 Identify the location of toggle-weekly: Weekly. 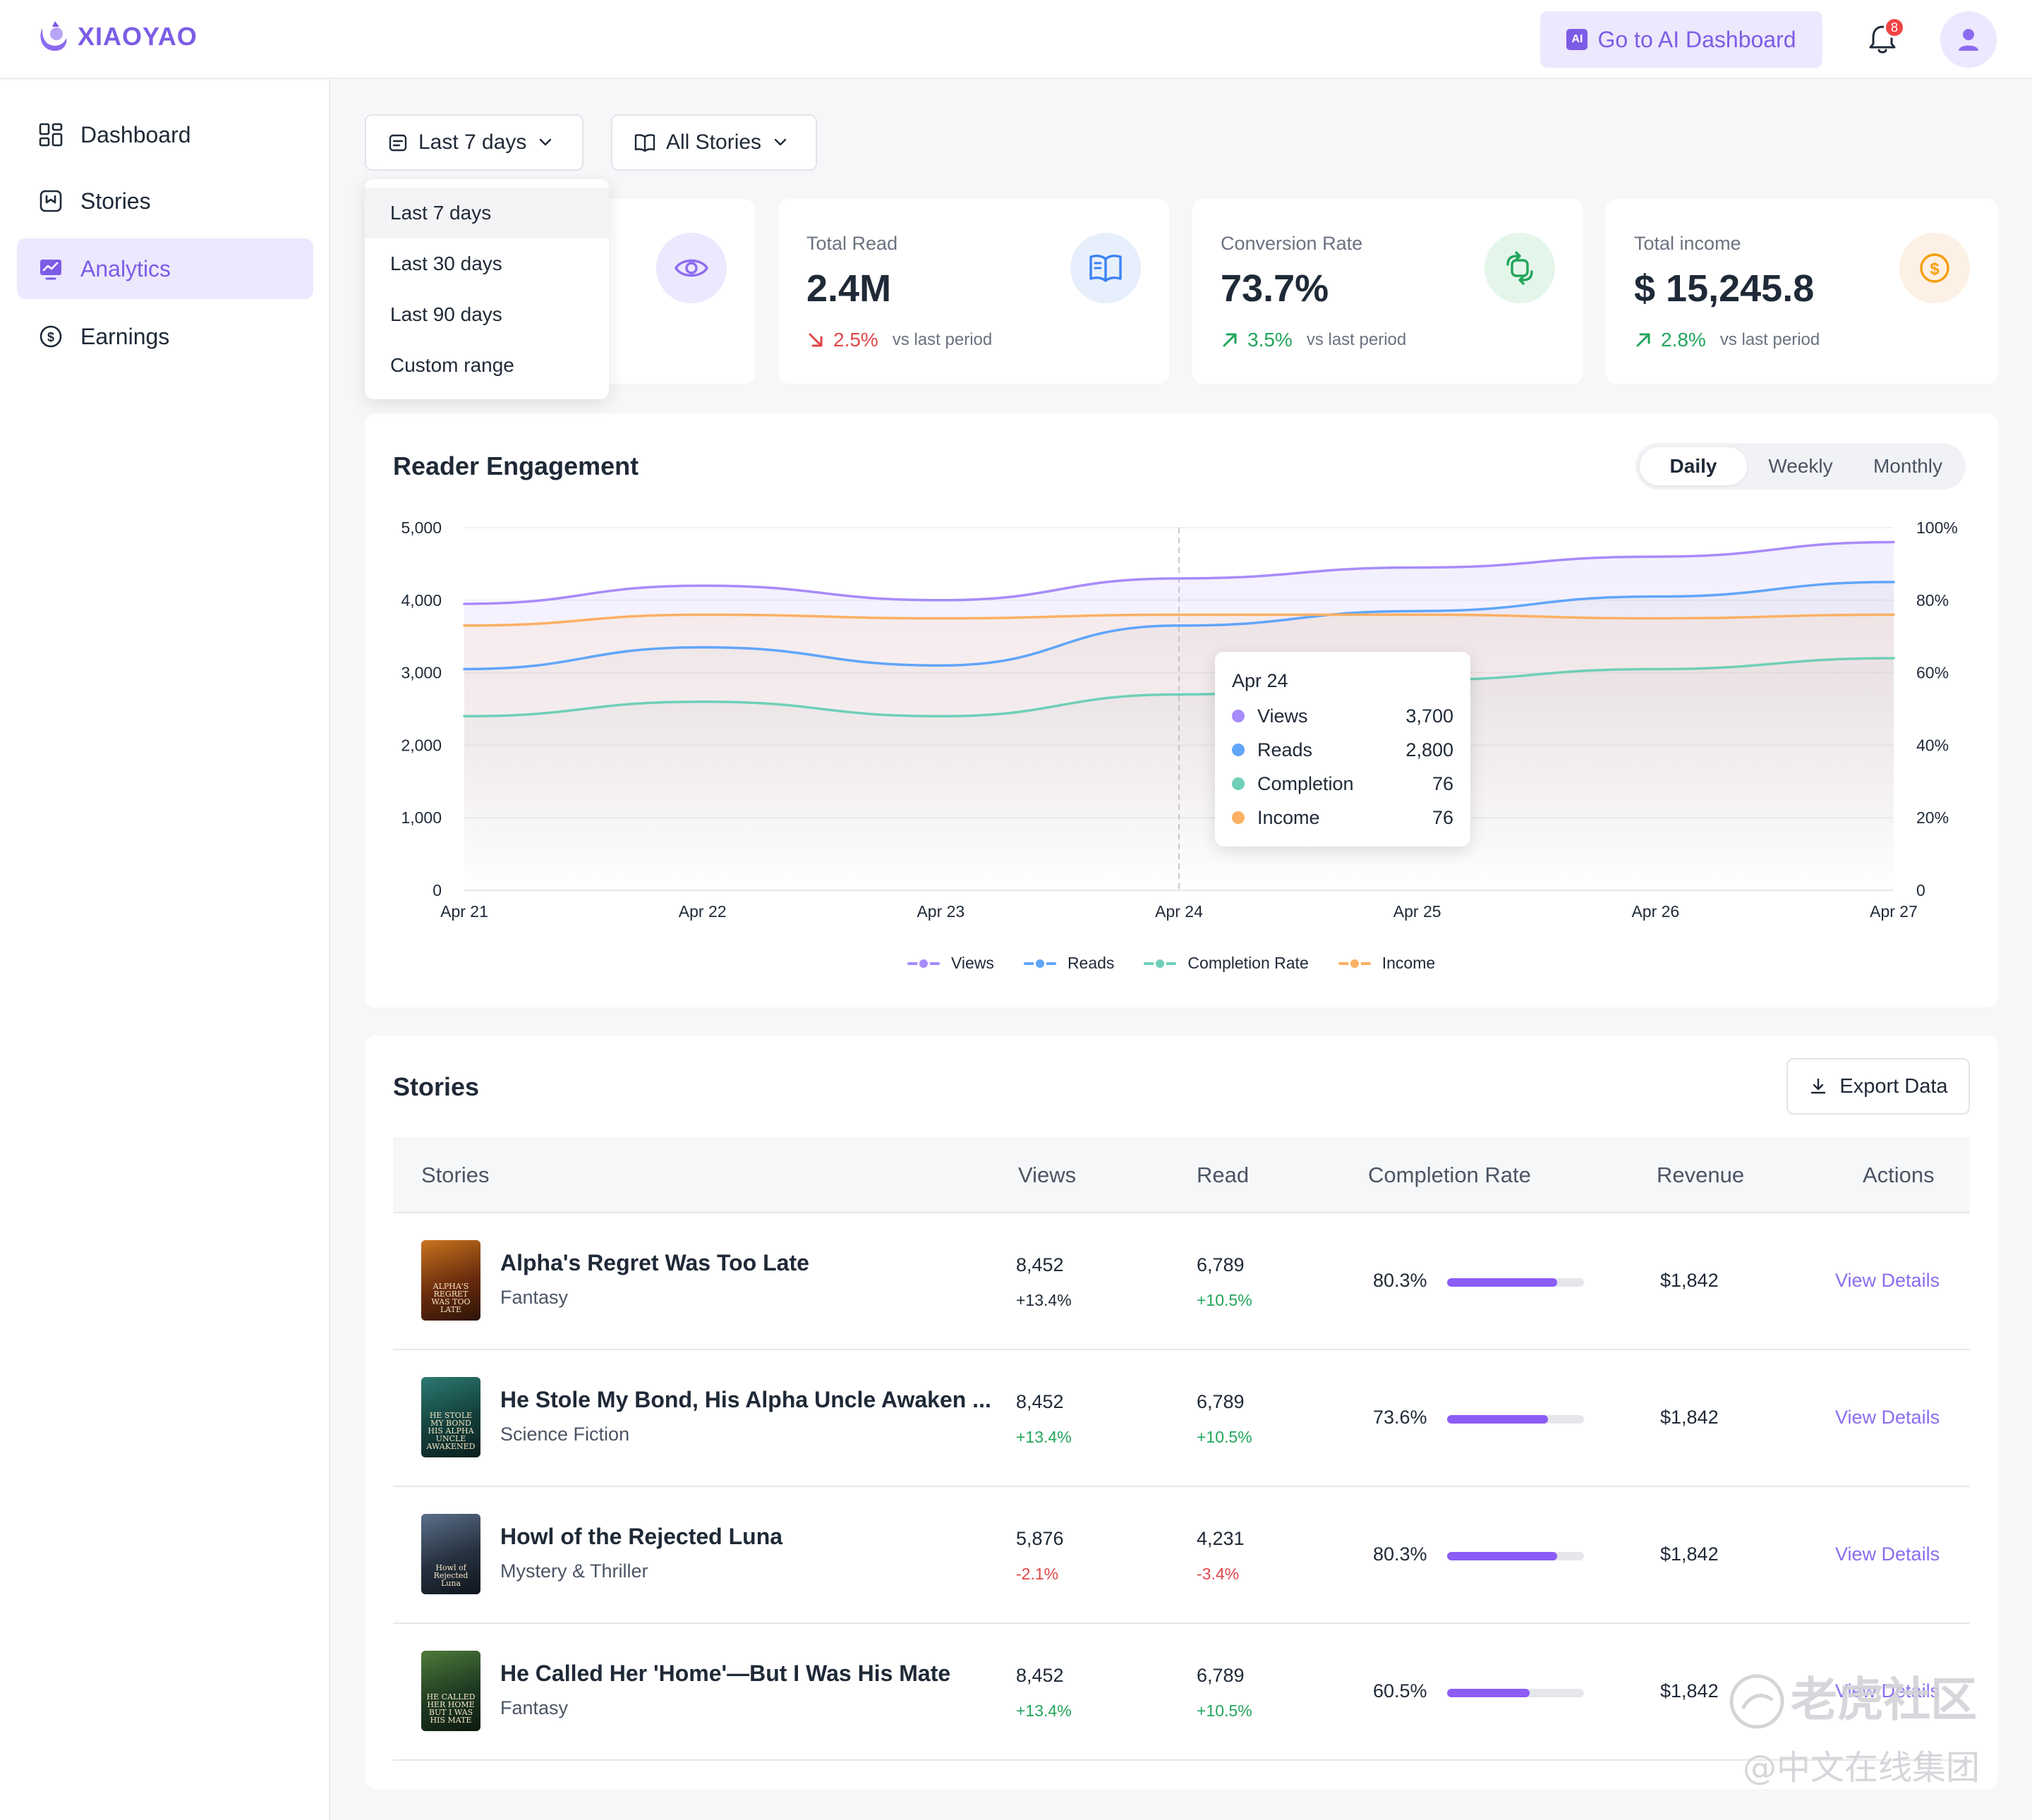
(1801, 466).